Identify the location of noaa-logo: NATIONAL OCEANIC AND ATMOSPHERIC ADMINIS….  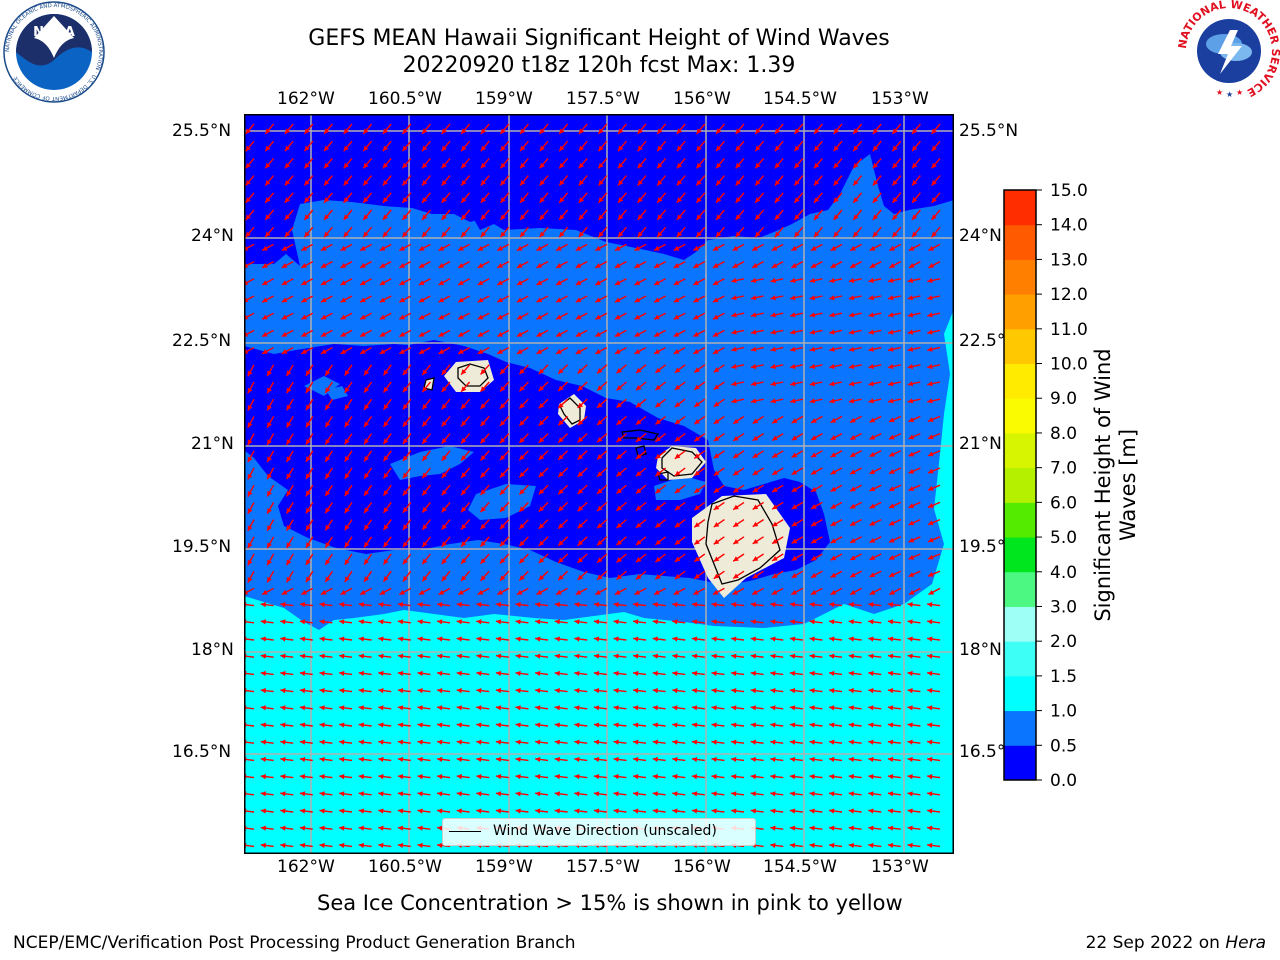
(54, 52).